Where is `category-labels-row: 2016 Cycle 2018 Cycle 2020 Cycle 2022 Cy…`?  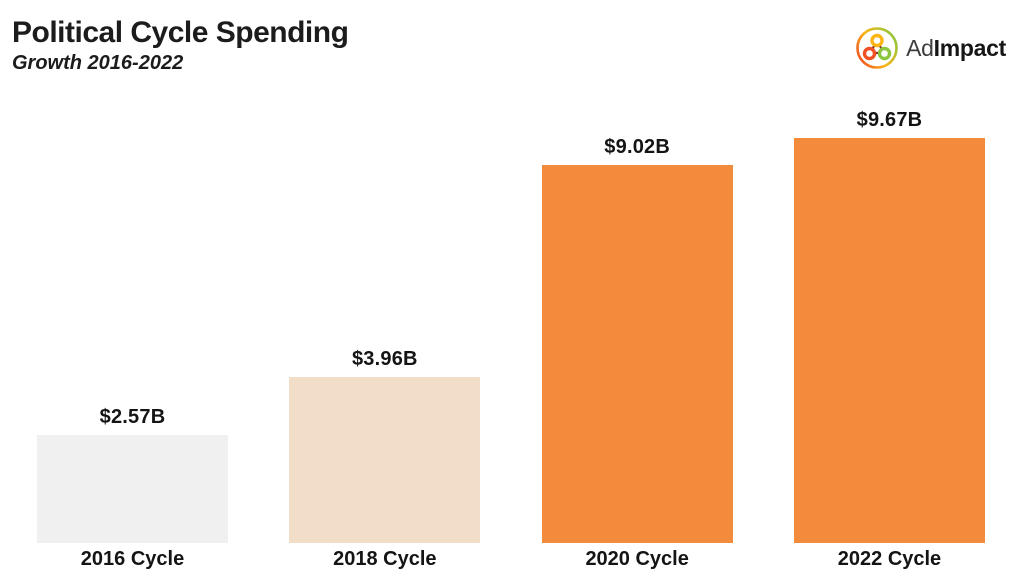 category-labels-row: 2016 Cycle 2018 Cycle 2020 Cycle 2022 Cy… is located at coordinates (511, 559).